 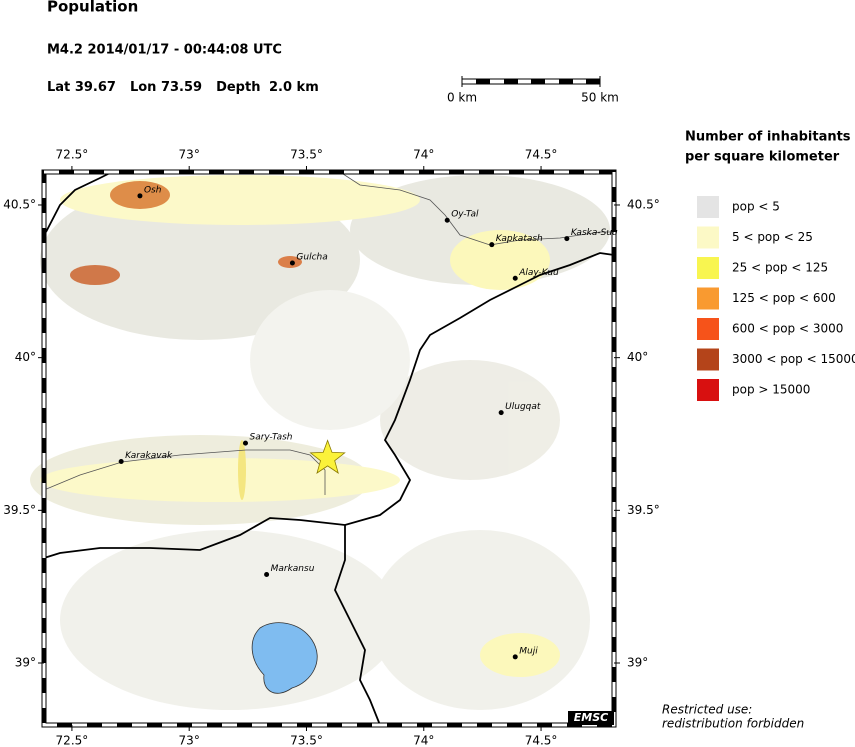 I want to click on event-coords: Lat 39.67 Lon 73.59 Depth 2.0 km, so click(x=183, y=87).